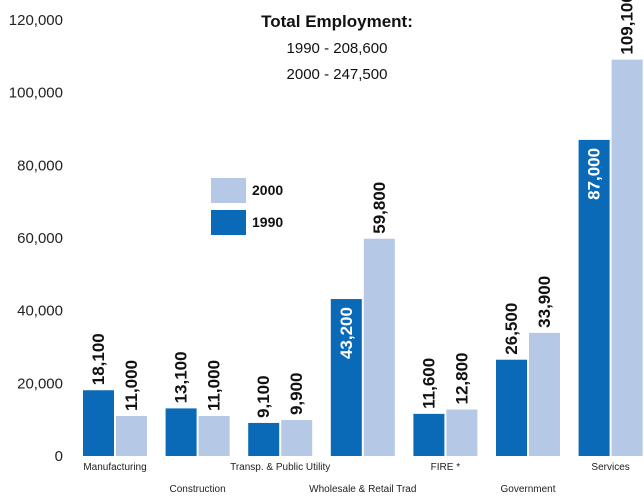 This screenshot has height=498, width=644. What do you see at coordinates (379, 208) in the screenshot?
I see `data-label-wholesale-retail-trad-2000: 59,800` at bounding box center [379, 208].